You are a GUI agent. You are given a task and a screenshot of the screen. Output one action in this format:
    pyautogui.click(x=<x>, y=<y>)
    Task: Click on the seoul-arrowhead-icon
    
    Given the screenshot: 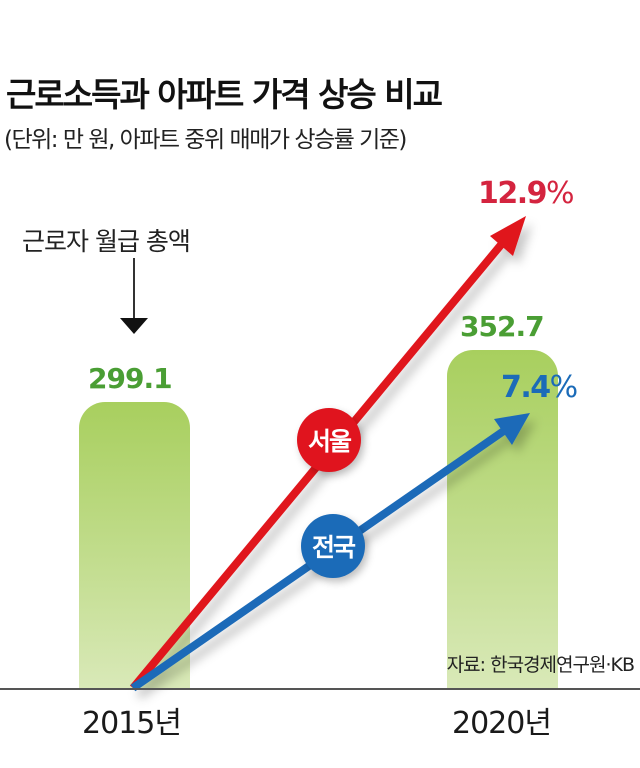 What is the action you would take?
    pyautogui.click(x=508, y=236)
    